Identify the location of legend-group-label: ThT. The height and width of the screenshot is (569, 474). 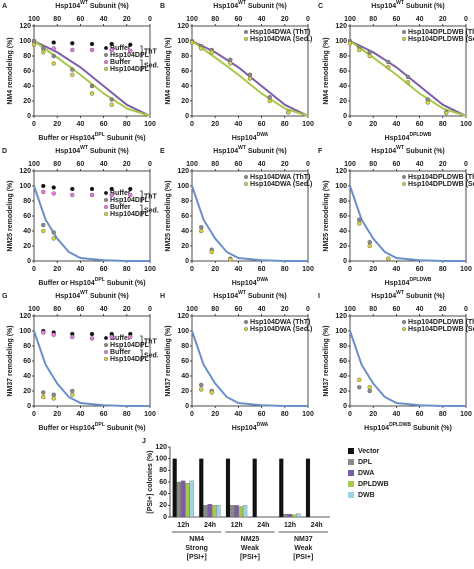
(151, 51).